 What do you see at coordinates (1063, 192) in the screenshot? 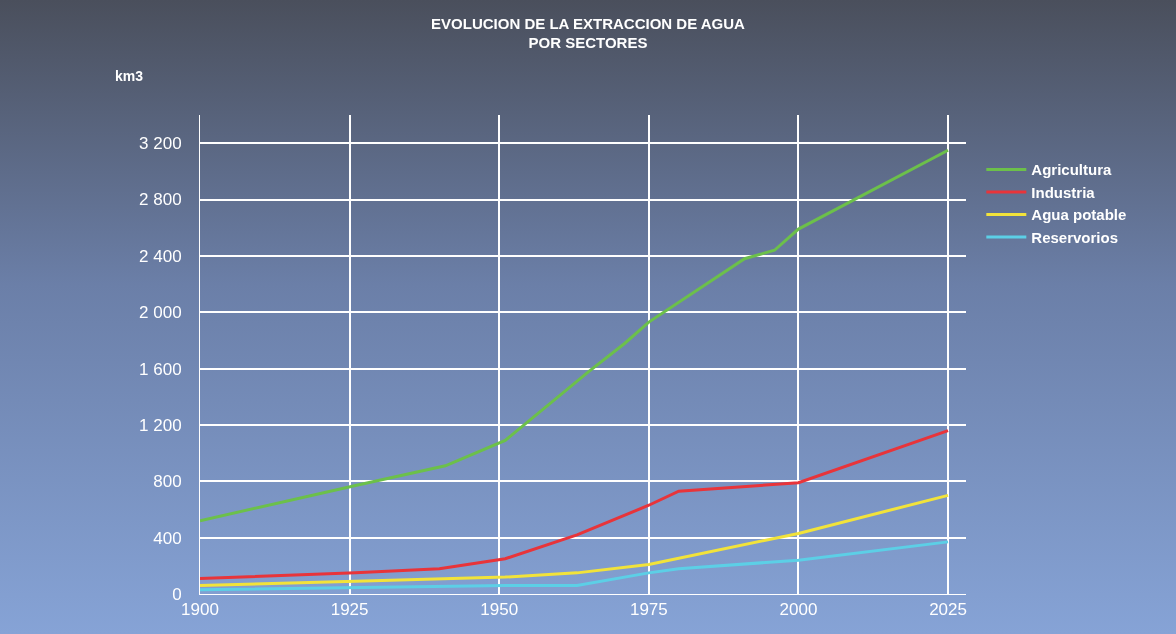
I see `legend-label: Industria` at bounding box center [1063, 192].